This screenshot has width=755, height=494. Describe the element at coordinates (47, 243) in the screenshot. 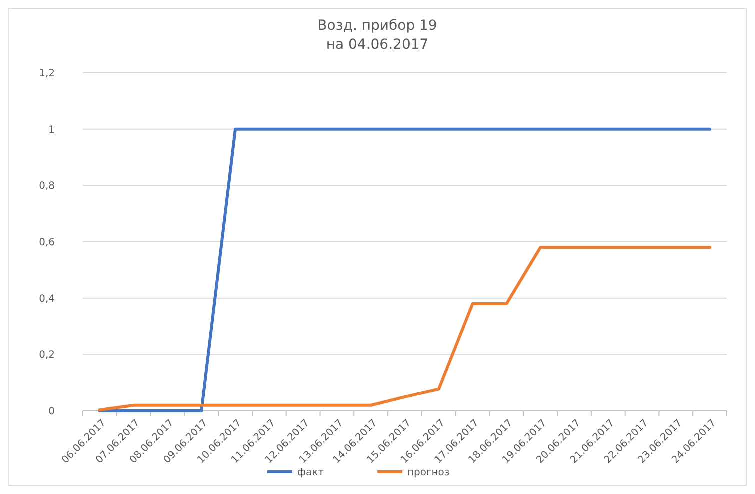

I see `y-tick-label: 0,6` at that location.